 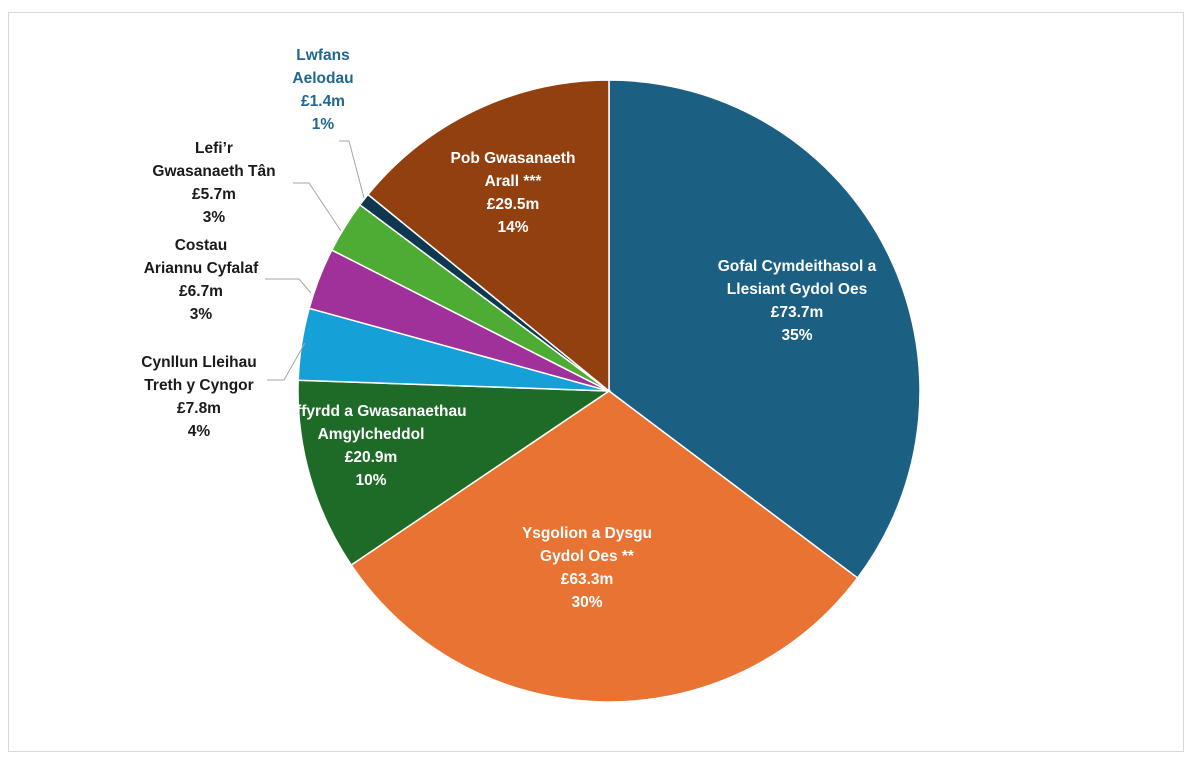 What do you see at coordinates (201, 314) in the screenshot?
I see `data-label-4-line-3: 3%` at bounding box center [201, 314].